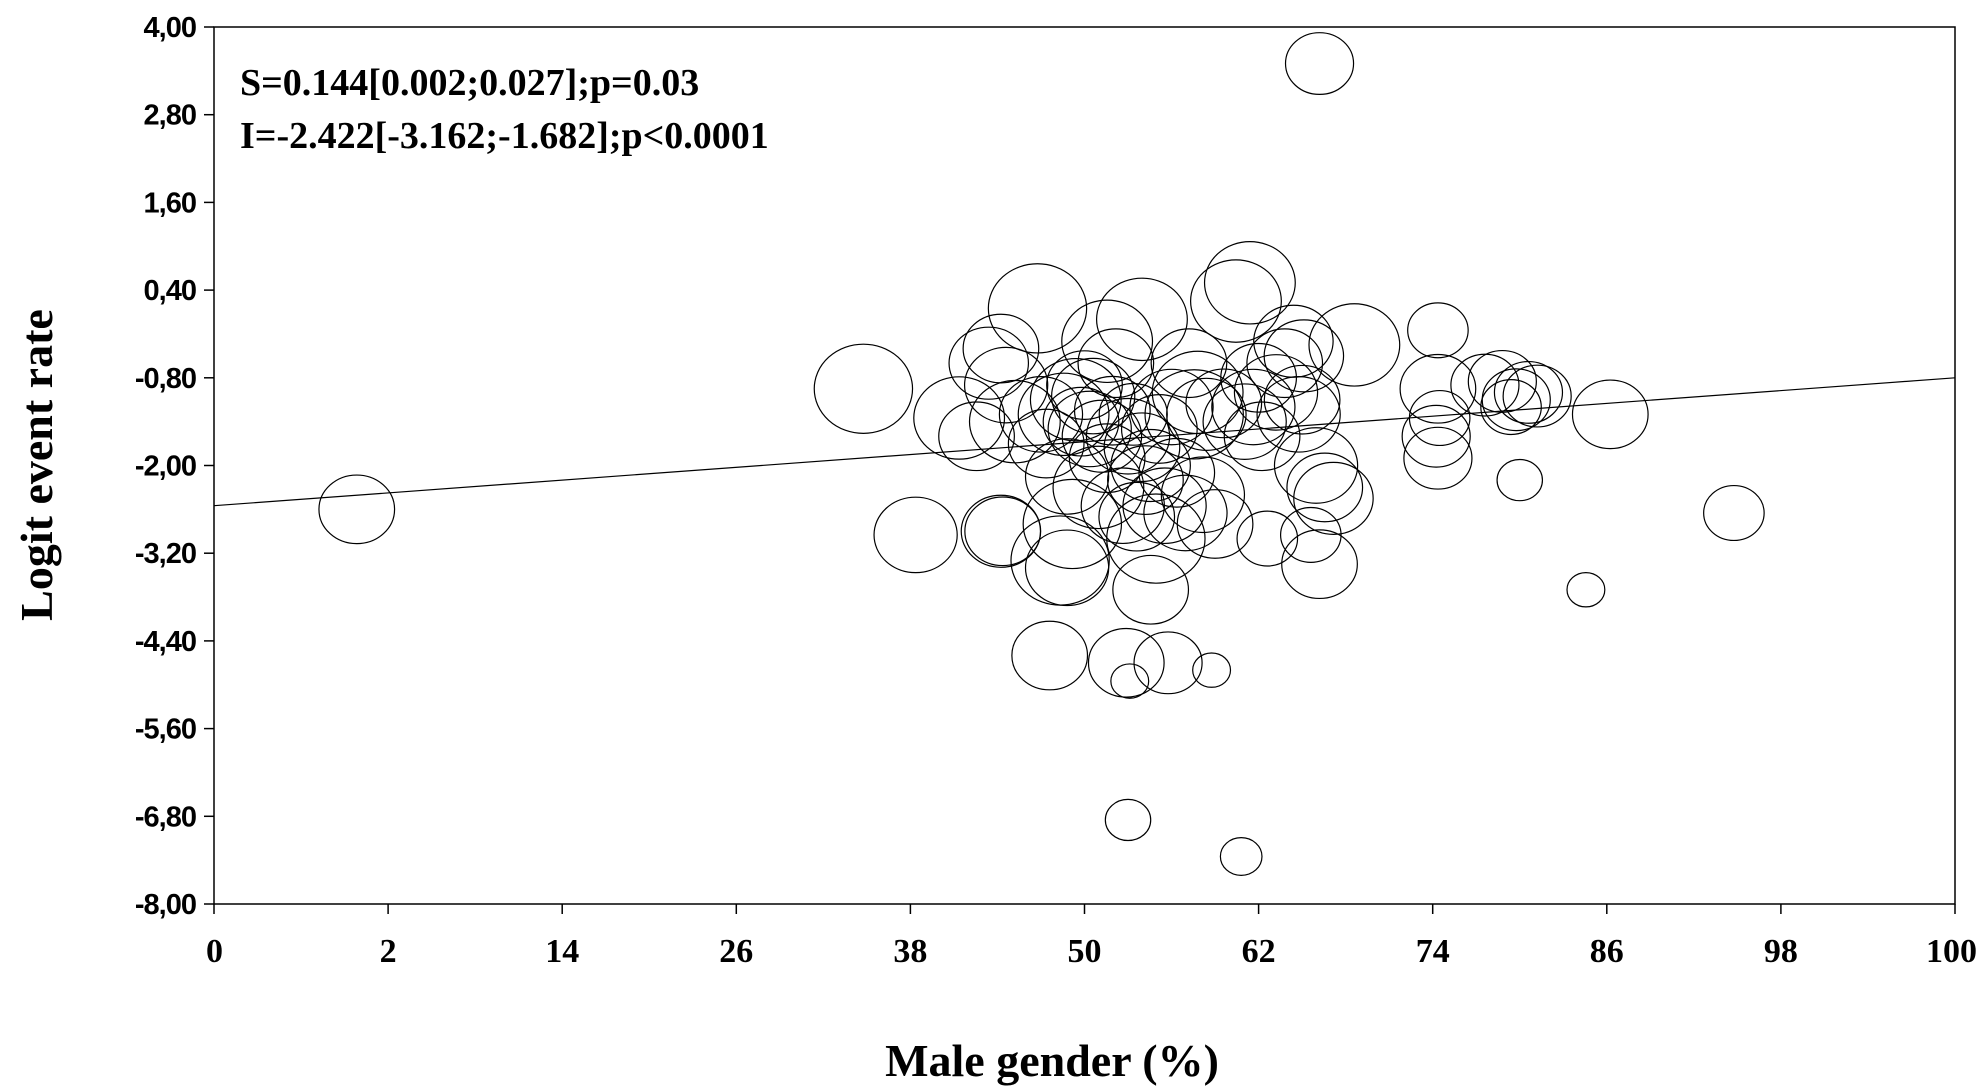 The width and height of the screenshot is (1983, 1086). I want to click on x-tick-label: 62, so click(1259, 951).